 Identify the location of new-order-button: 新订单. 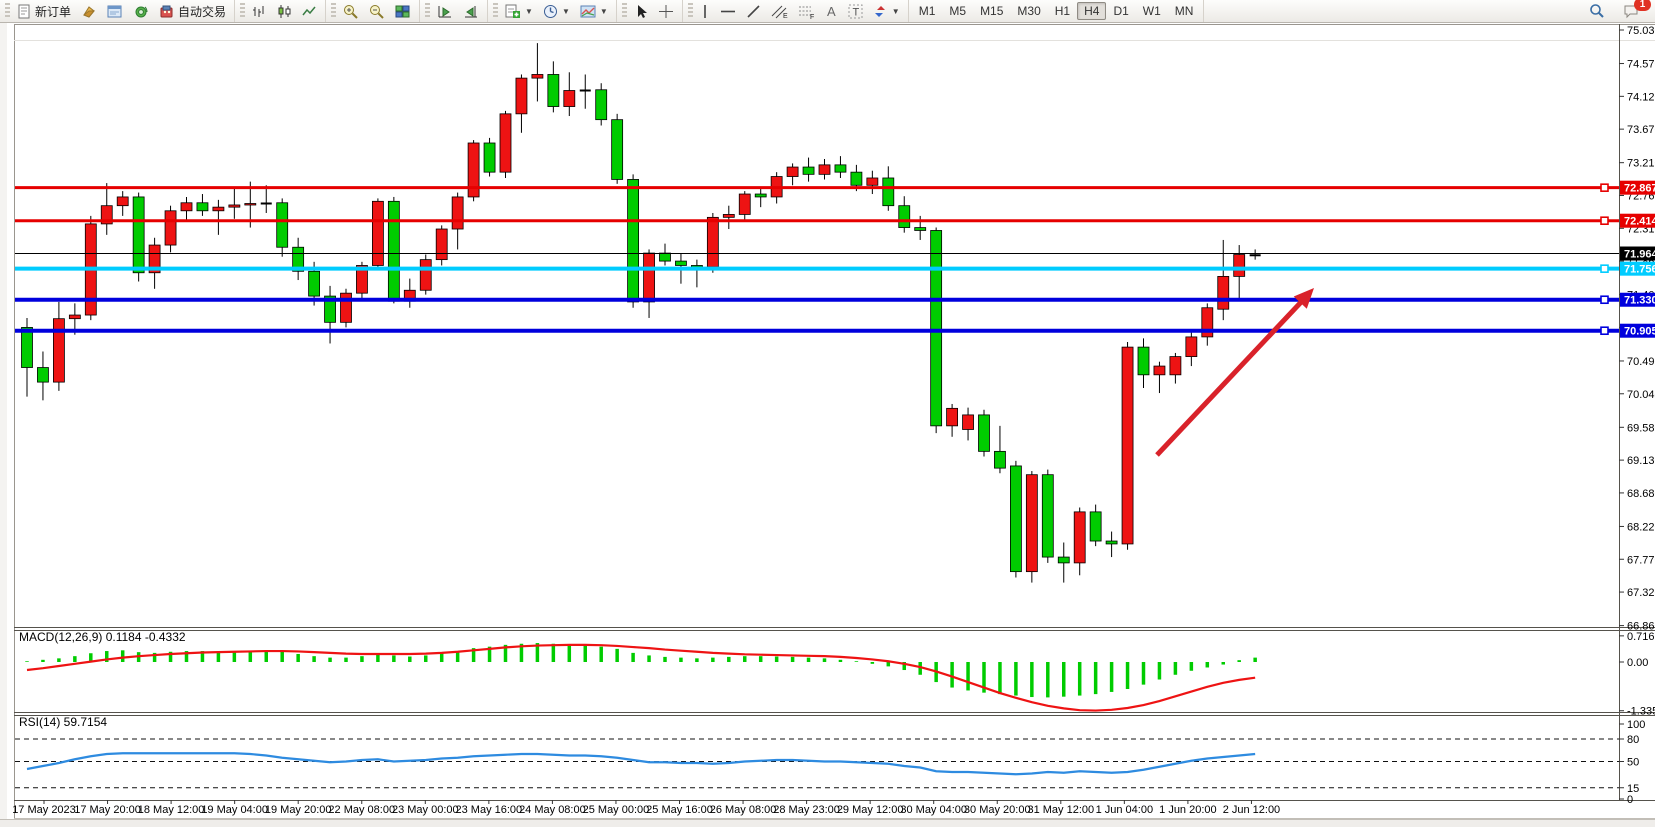
(44, 11).